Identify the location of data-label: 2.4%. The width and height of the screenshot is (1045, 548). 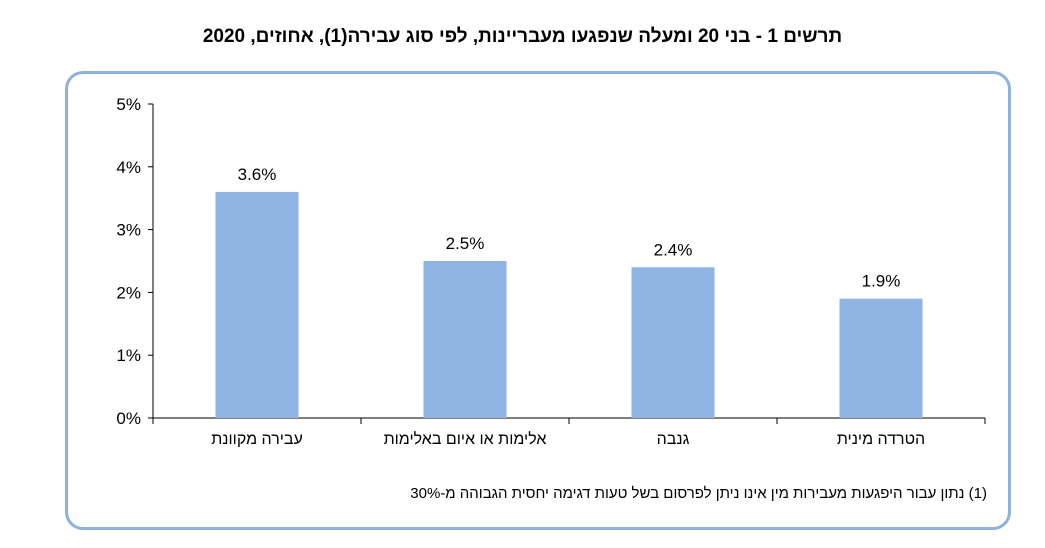
(673, 249).